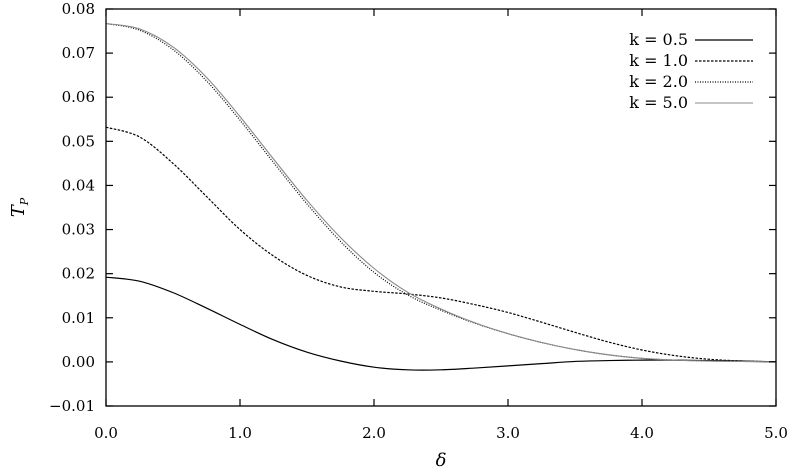 The height and width of the screenshot is (471, 790). I want to click on y-tick-label: 0.02, so click(78, 274).